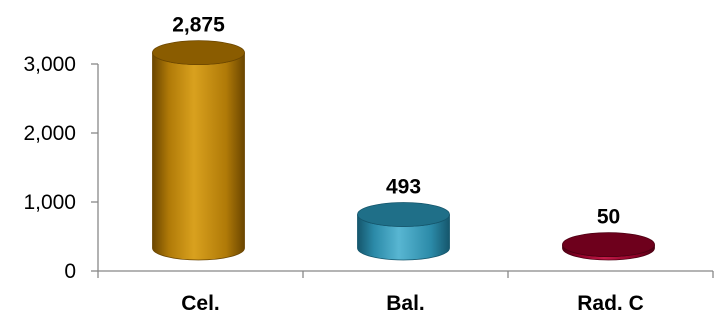 The height and width of the screenshot is (323, 717). I want to click on bar-rad-c, so click(608, 246).